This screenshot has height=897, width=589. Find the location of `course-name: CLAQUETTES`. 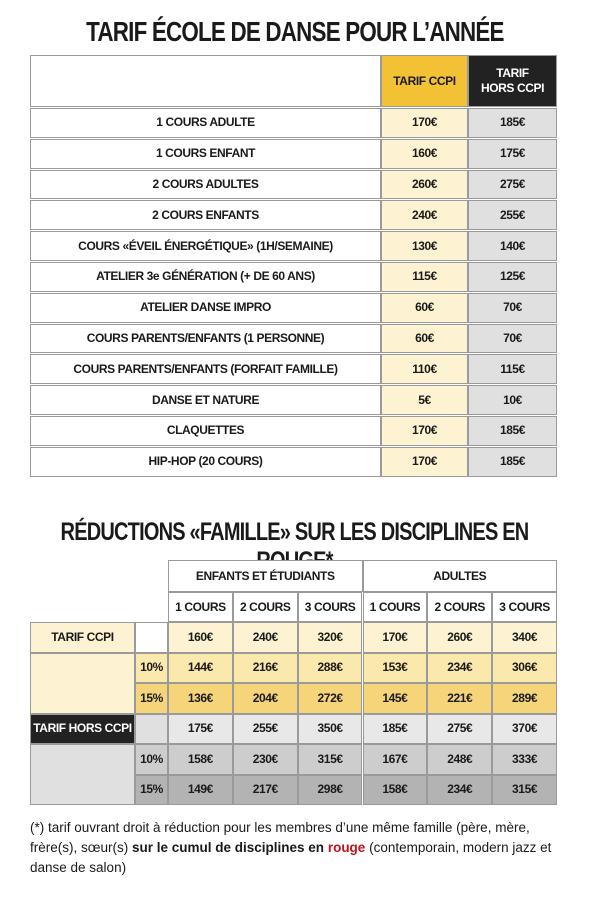

course-name: CLAQUETTES is located at coordinates (205, 431).